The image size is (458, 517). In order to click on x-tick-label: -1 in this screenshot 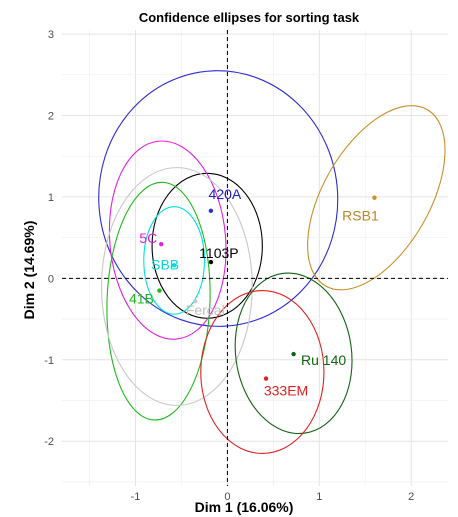, I will do `click(136, 497)`.